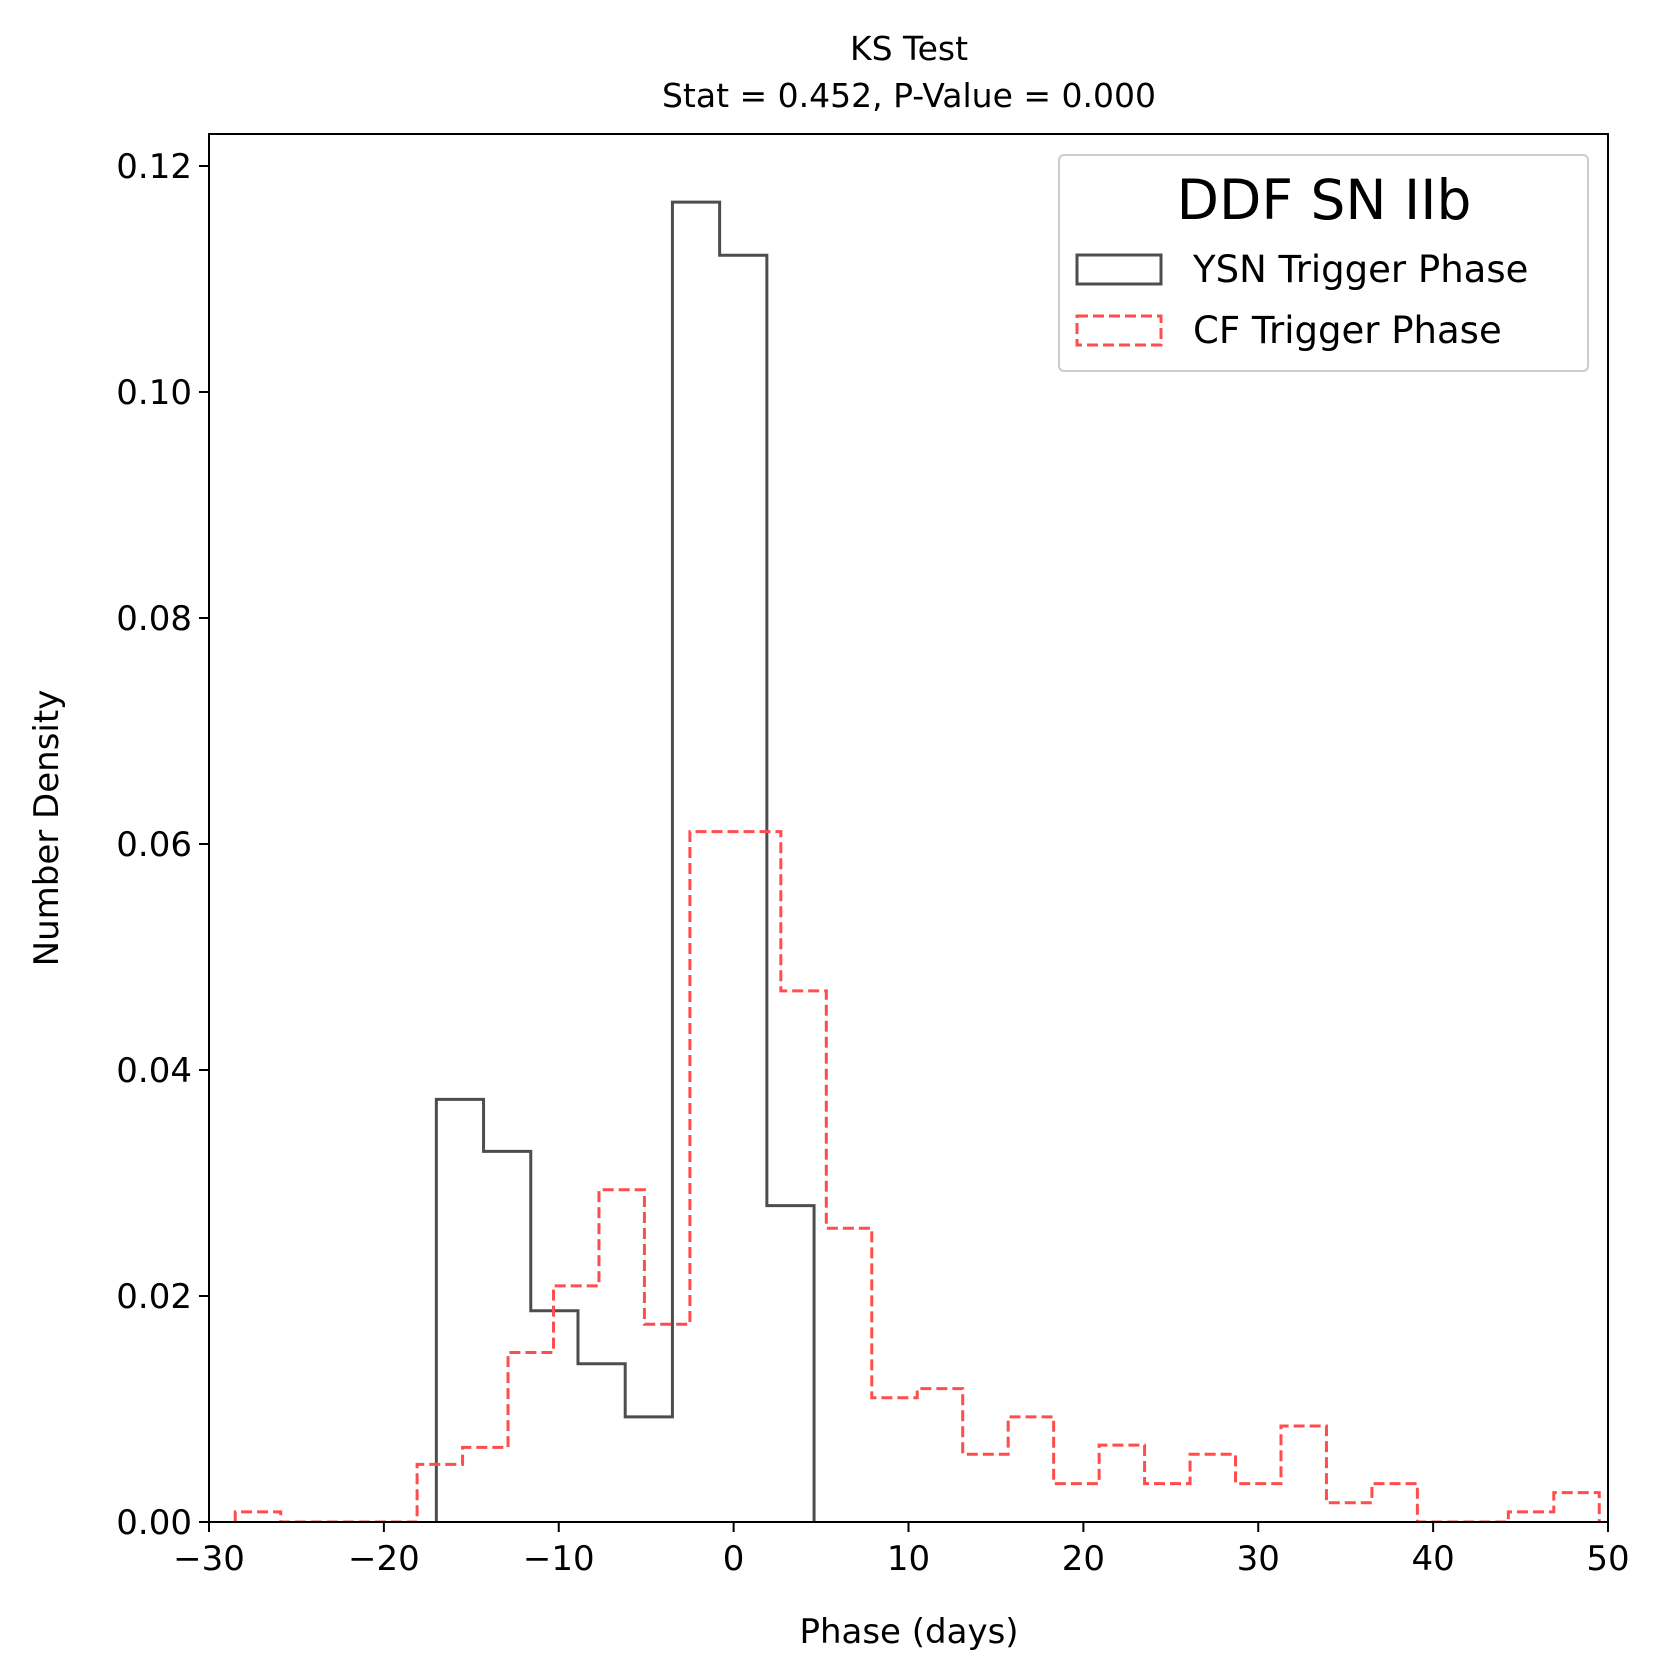 This screenshot has height=1678, width=1663. I want to click on chart-title: KS Test, so click(909, 48).